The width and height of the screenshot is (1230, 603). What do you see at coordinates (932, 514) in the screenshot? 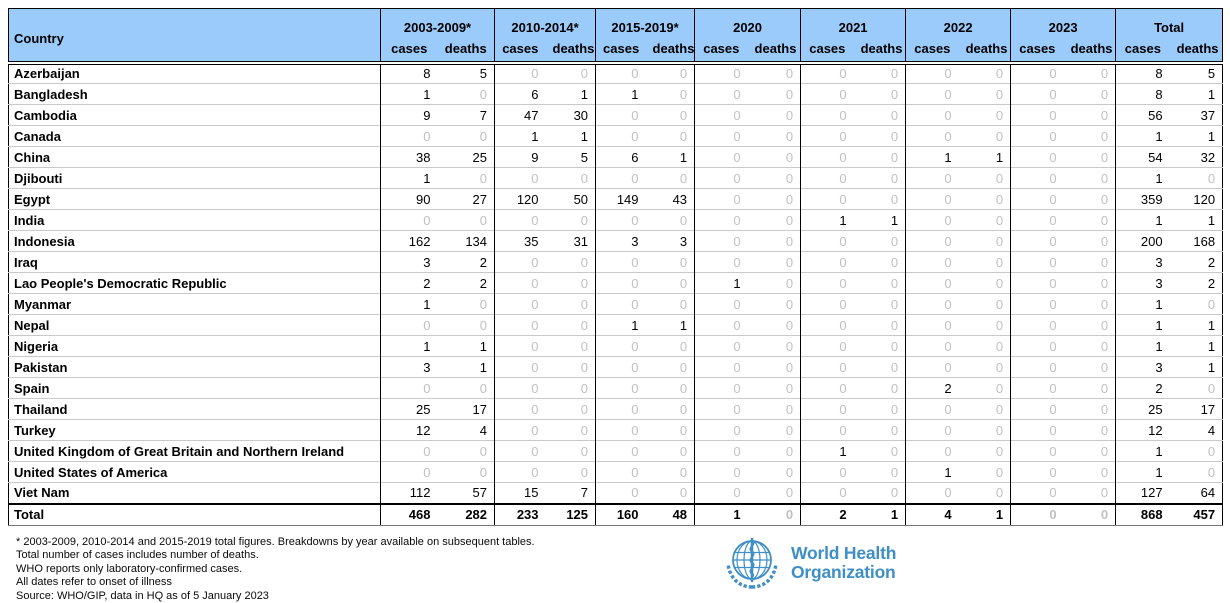
I see `value-cell: 4` at bounding box center [932, 514].